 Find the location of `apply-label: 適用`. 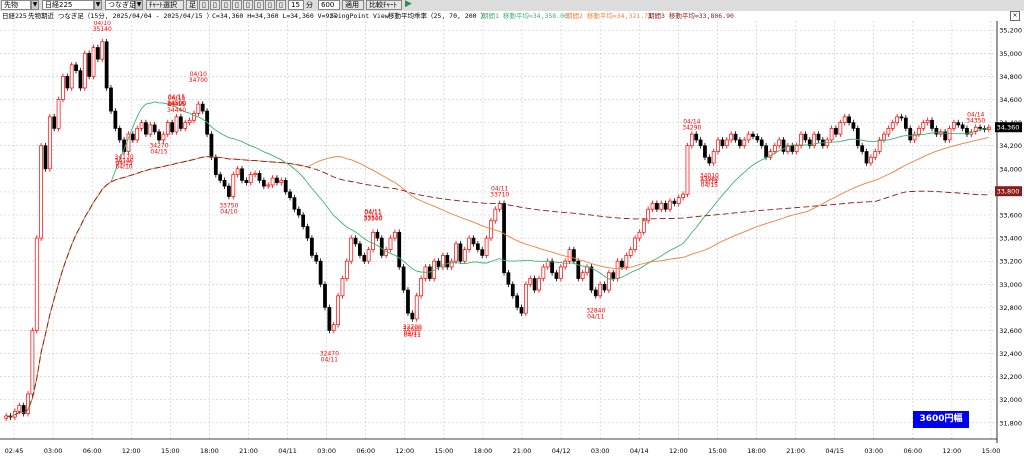

apply-label: 適用 is located at coordinates (352, 5).